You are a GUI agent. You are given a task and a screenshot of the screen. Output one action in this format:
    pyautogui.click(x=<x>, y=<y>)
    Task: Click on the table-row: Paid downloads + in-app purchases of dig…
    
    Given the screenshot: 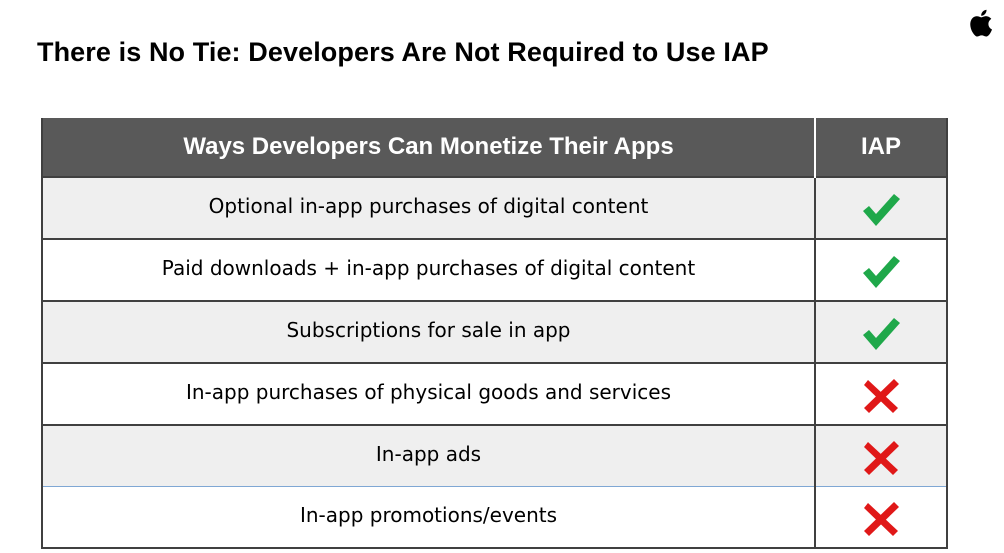 What is the action you would take?
    pyautogui.click(x=494, y=269)
    